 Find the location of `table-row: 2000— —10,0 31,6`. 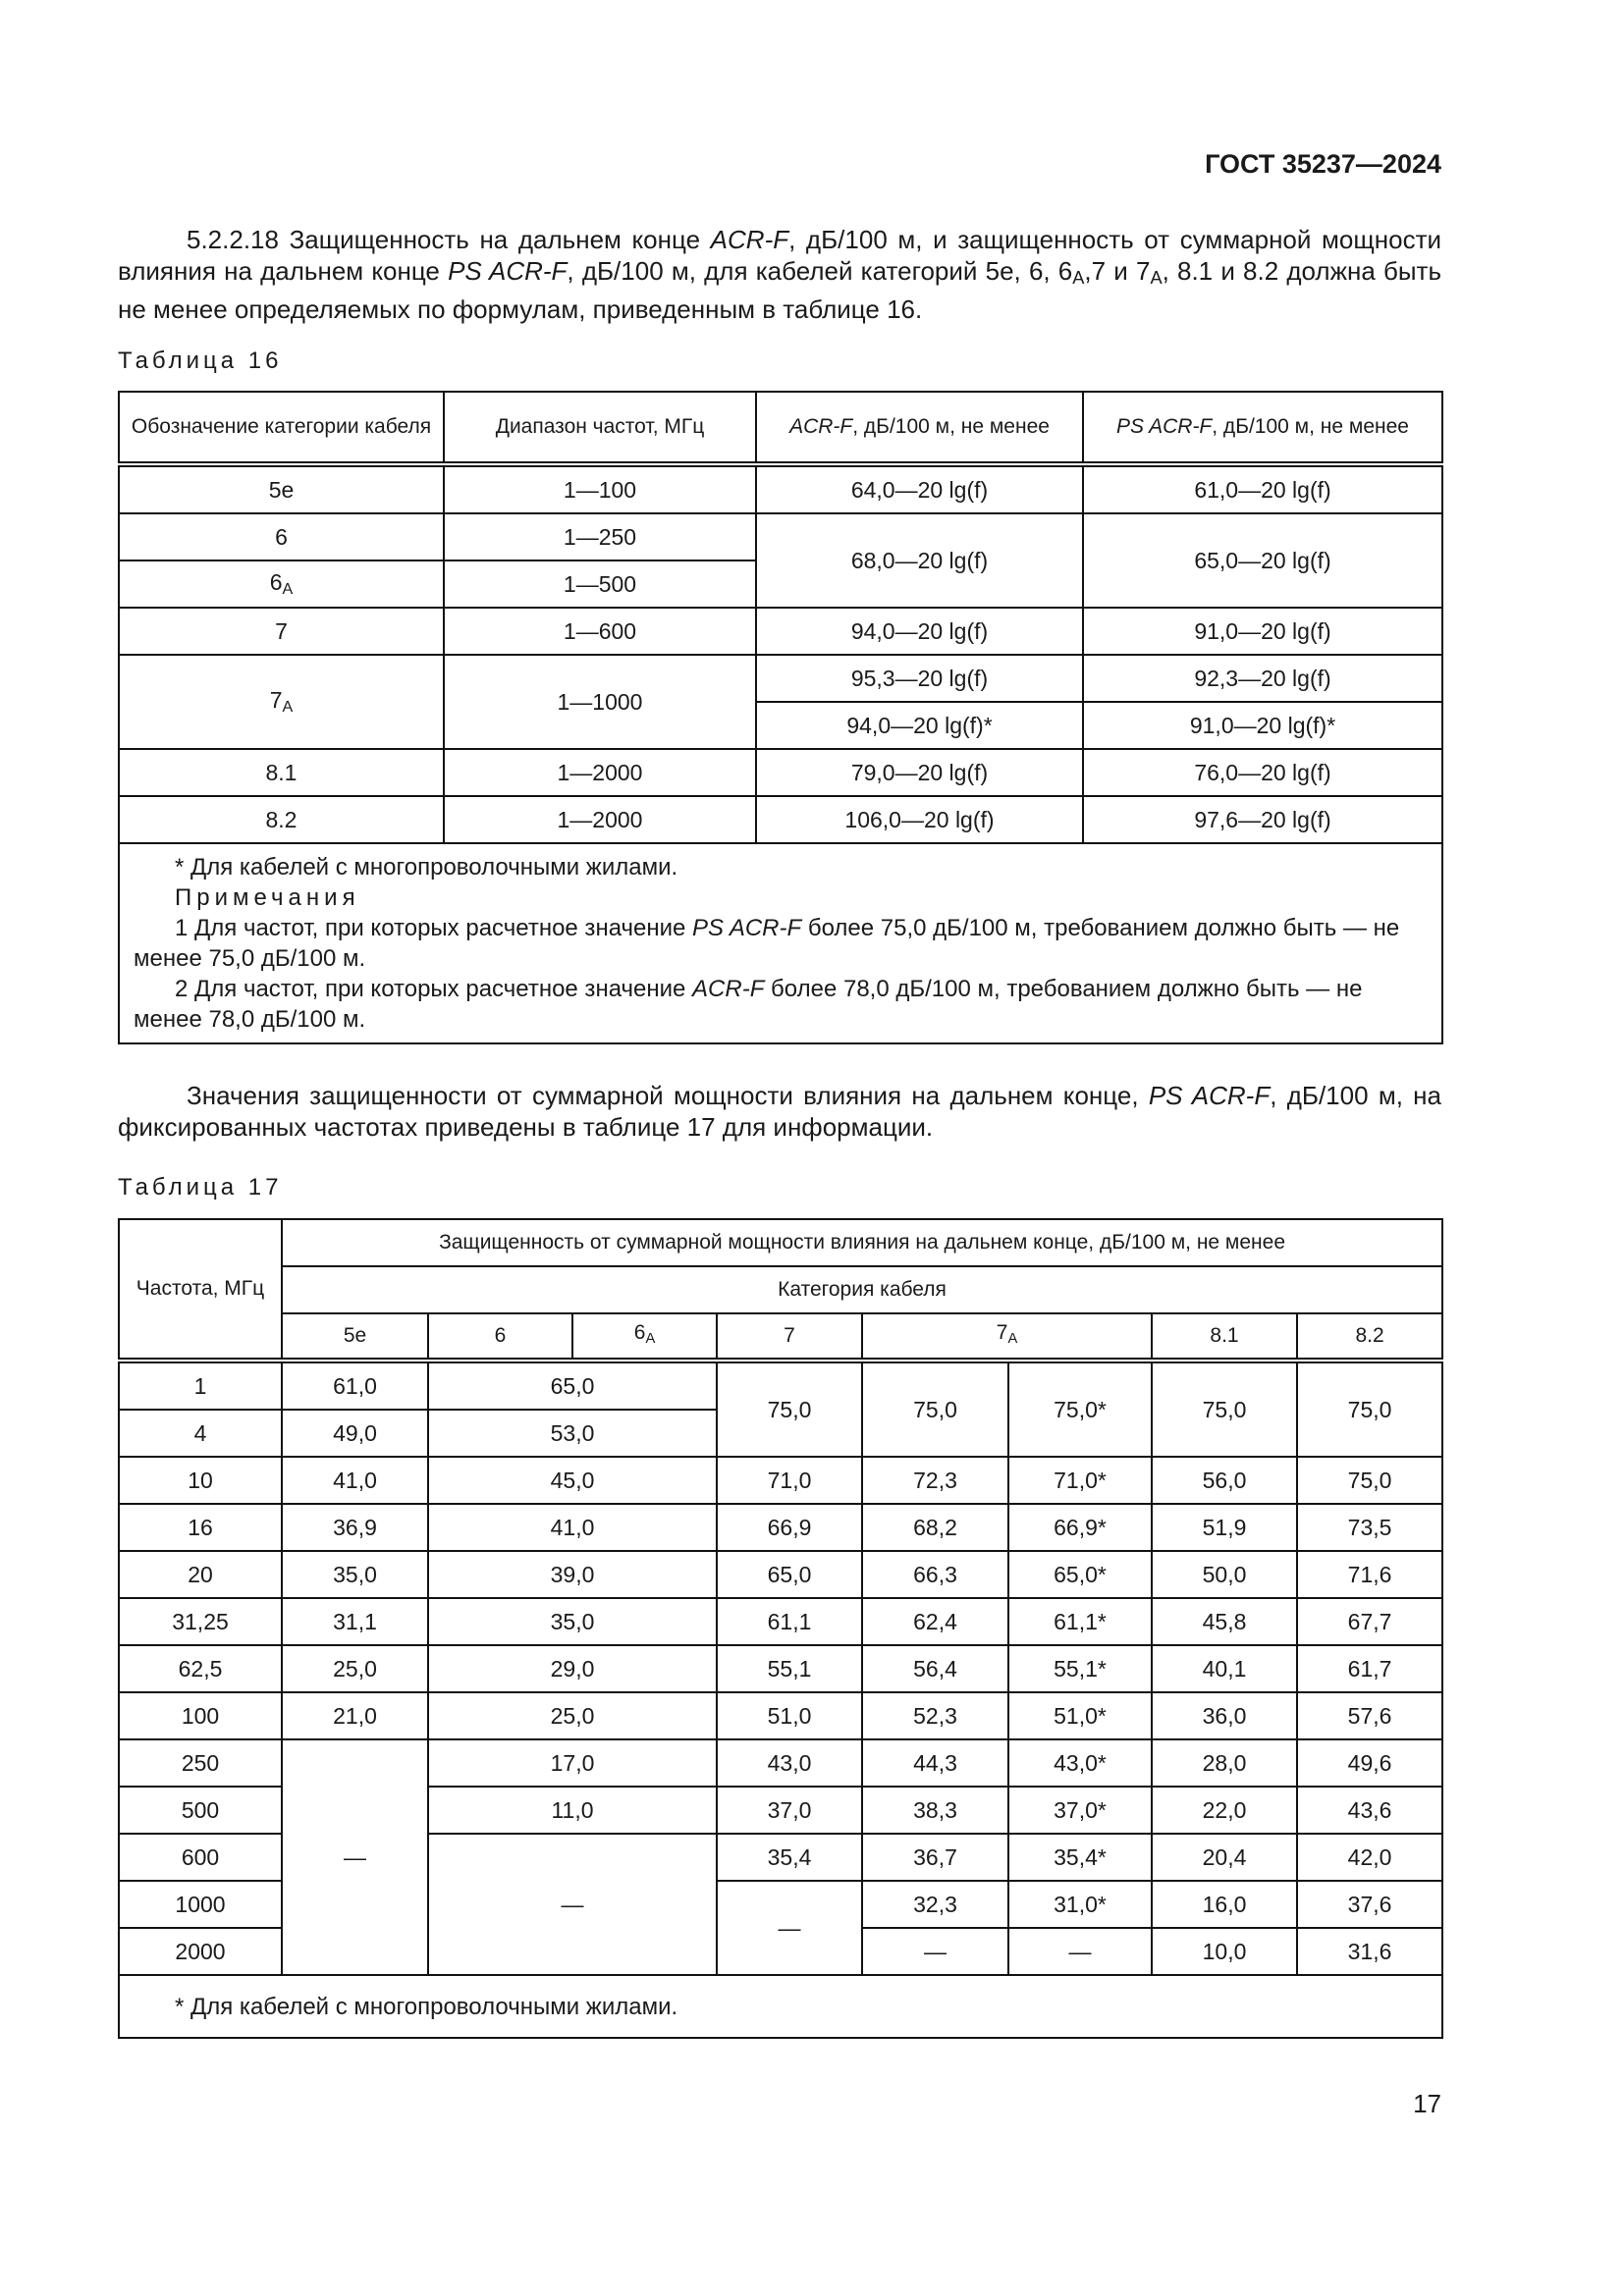

table-row: 2000— —10,0 31,6 is located at coordinates (781, 1951).